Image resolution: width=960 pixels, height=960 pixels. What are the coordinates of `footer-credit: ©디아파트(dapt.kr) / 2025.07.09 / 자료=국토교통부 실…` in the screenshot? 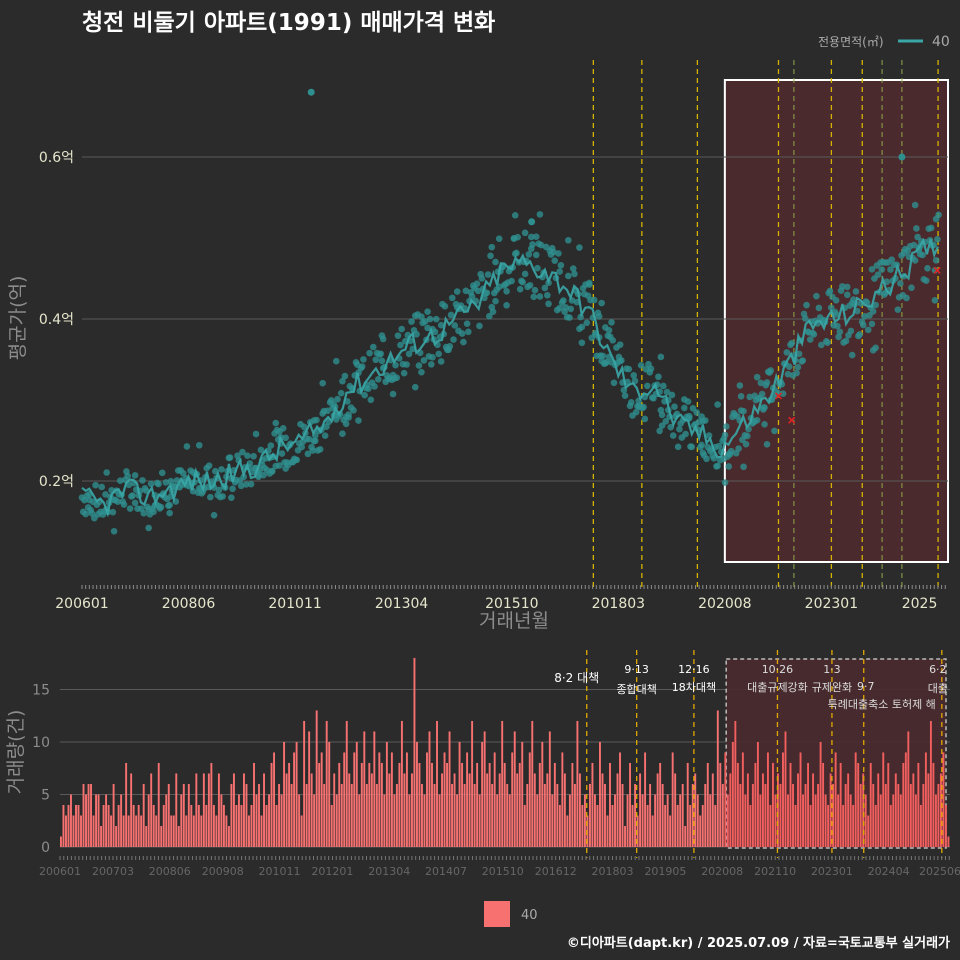 It's located at (758, 943).